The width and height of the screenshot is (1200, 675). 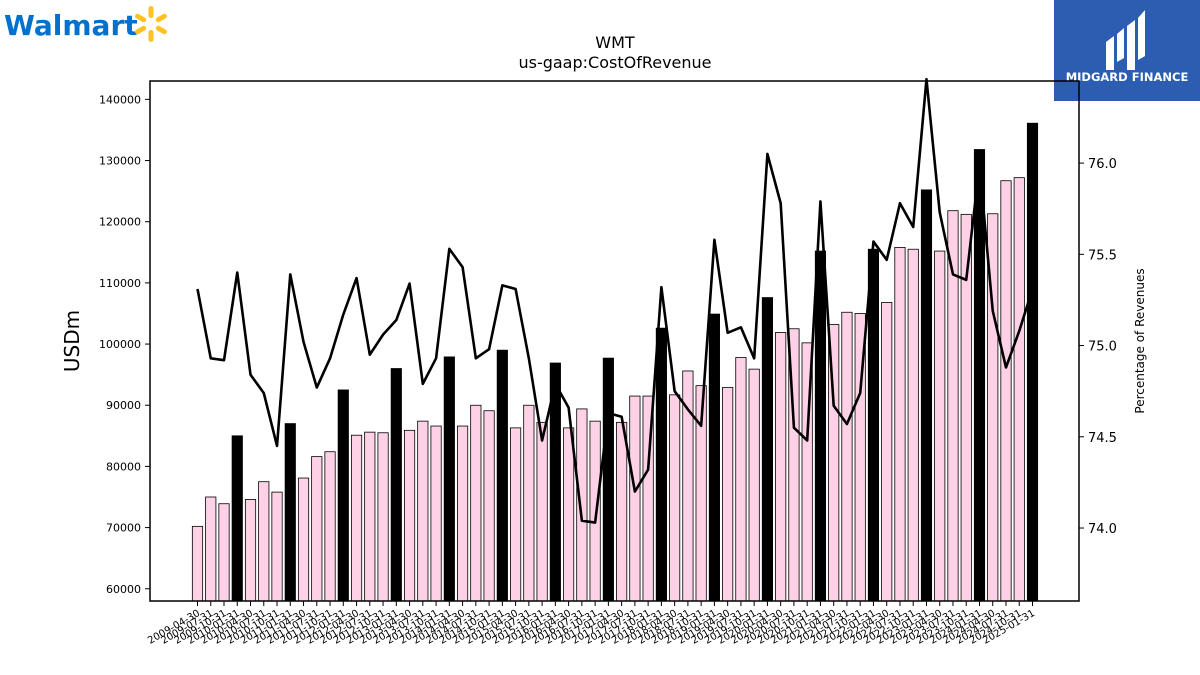 I want to click on y-tick-label: 140000, so click(x=120, y=99).